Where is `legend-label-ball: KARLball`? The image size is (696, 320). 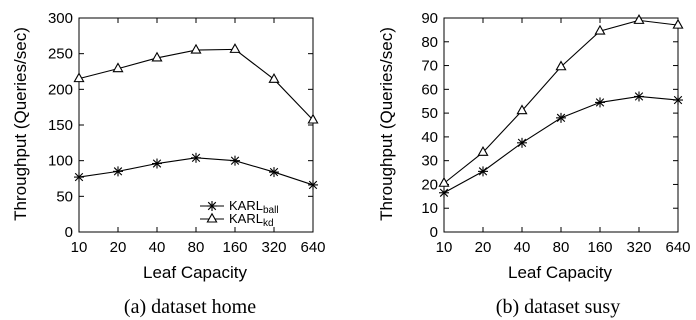 legend-label-ball: KARLball is located at coordinates (254, 207).